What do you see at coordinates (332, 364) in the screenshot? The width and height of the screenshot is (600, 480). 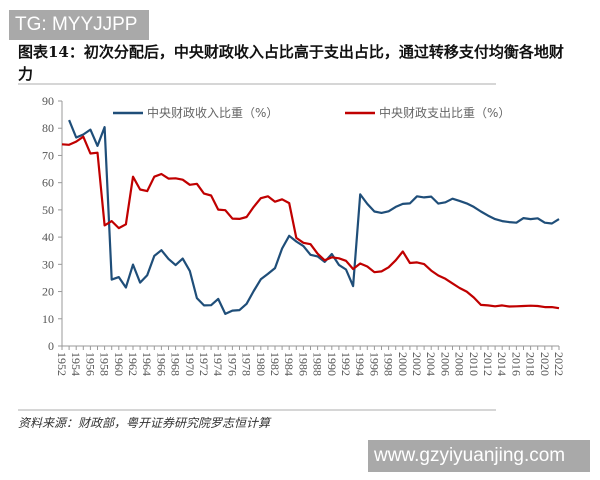 I see `x-tick-label: 1990` at bounding box center [332, 364].